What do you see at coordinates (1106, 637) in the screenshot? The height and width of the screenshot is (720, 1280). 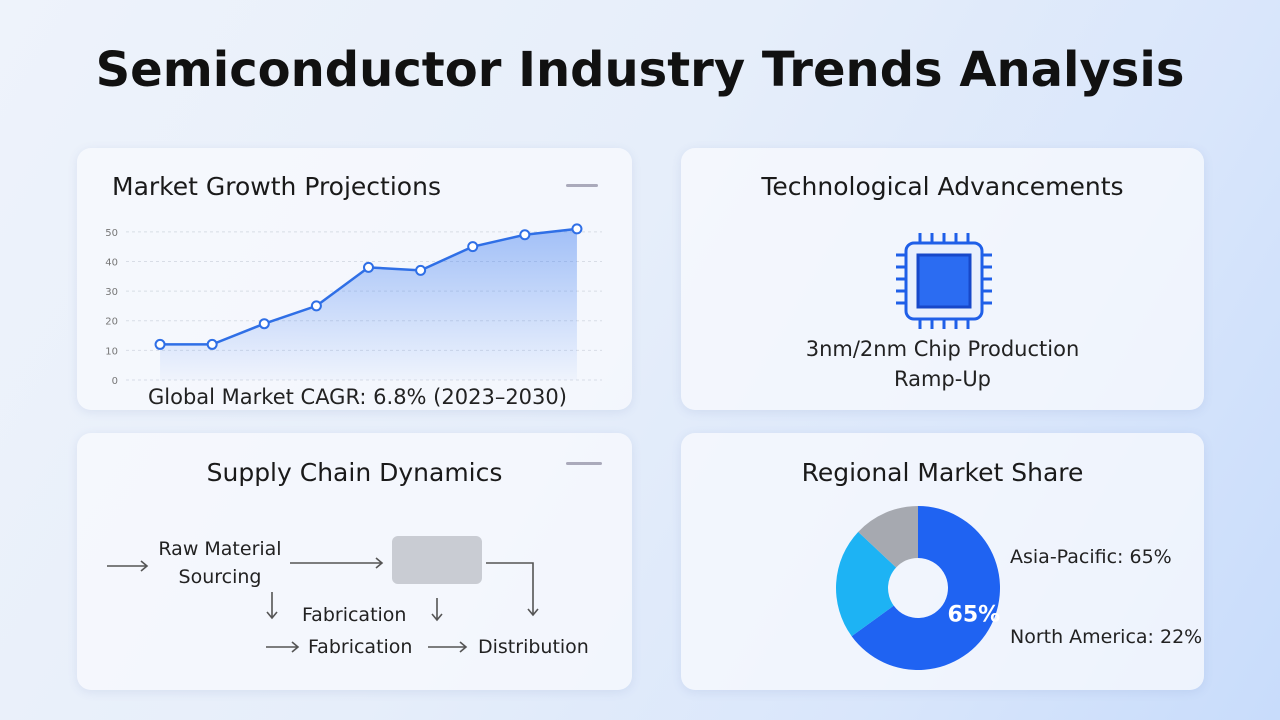 I see `pie-annotation: North America: 22%` at bounding box center [1106, 637].